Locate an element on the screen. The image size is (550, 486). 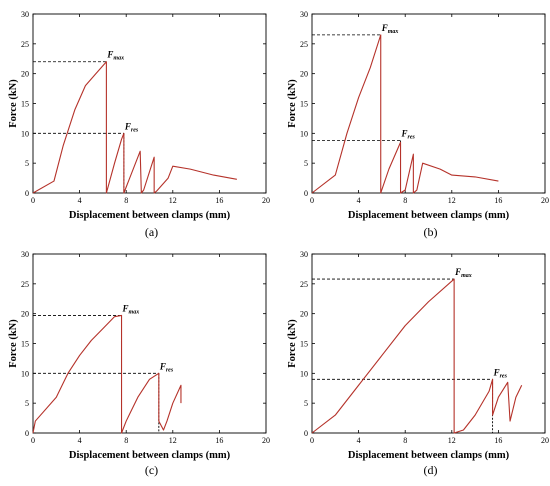
panel-label: (d) is located at coordinates (431, 470).